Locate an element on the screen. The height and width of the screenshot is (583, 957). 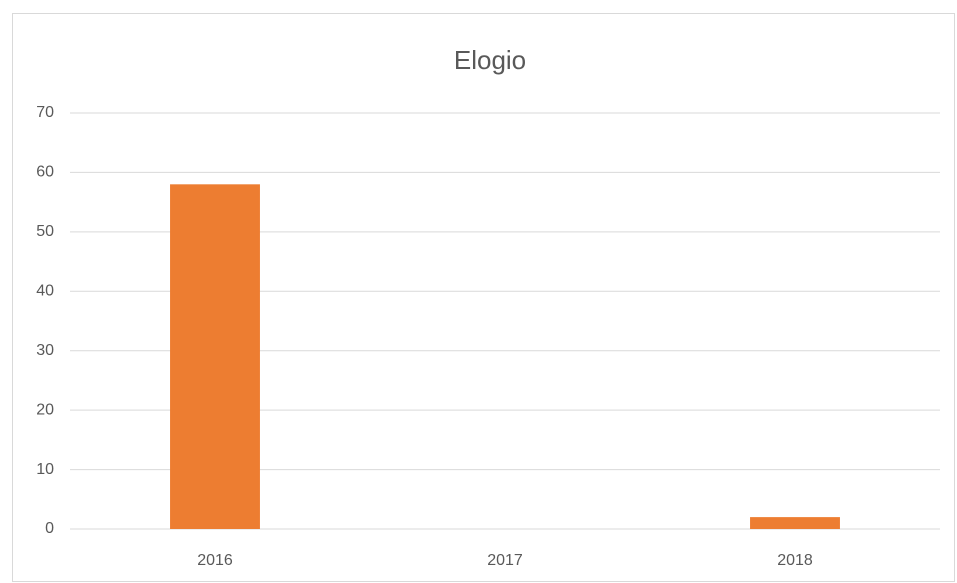
y-tick-label: 70 is located at coordinates (45, 112).